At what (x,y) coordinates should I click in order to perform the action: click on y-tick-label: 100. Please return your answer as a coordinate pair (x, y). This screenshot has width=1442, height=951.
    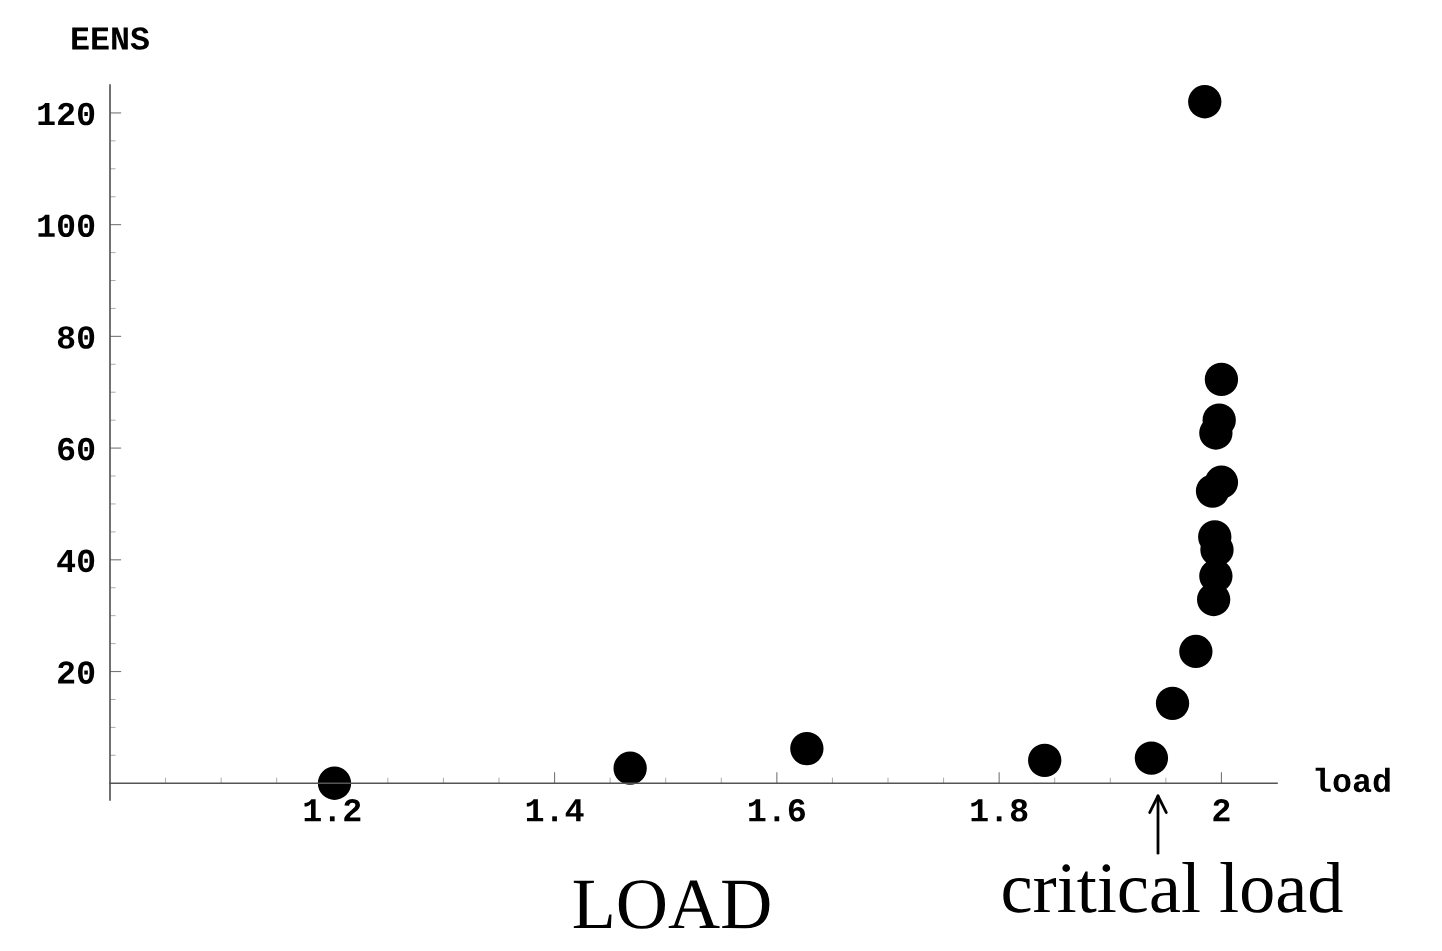
    Looking at the image, I should click on (66, 226).